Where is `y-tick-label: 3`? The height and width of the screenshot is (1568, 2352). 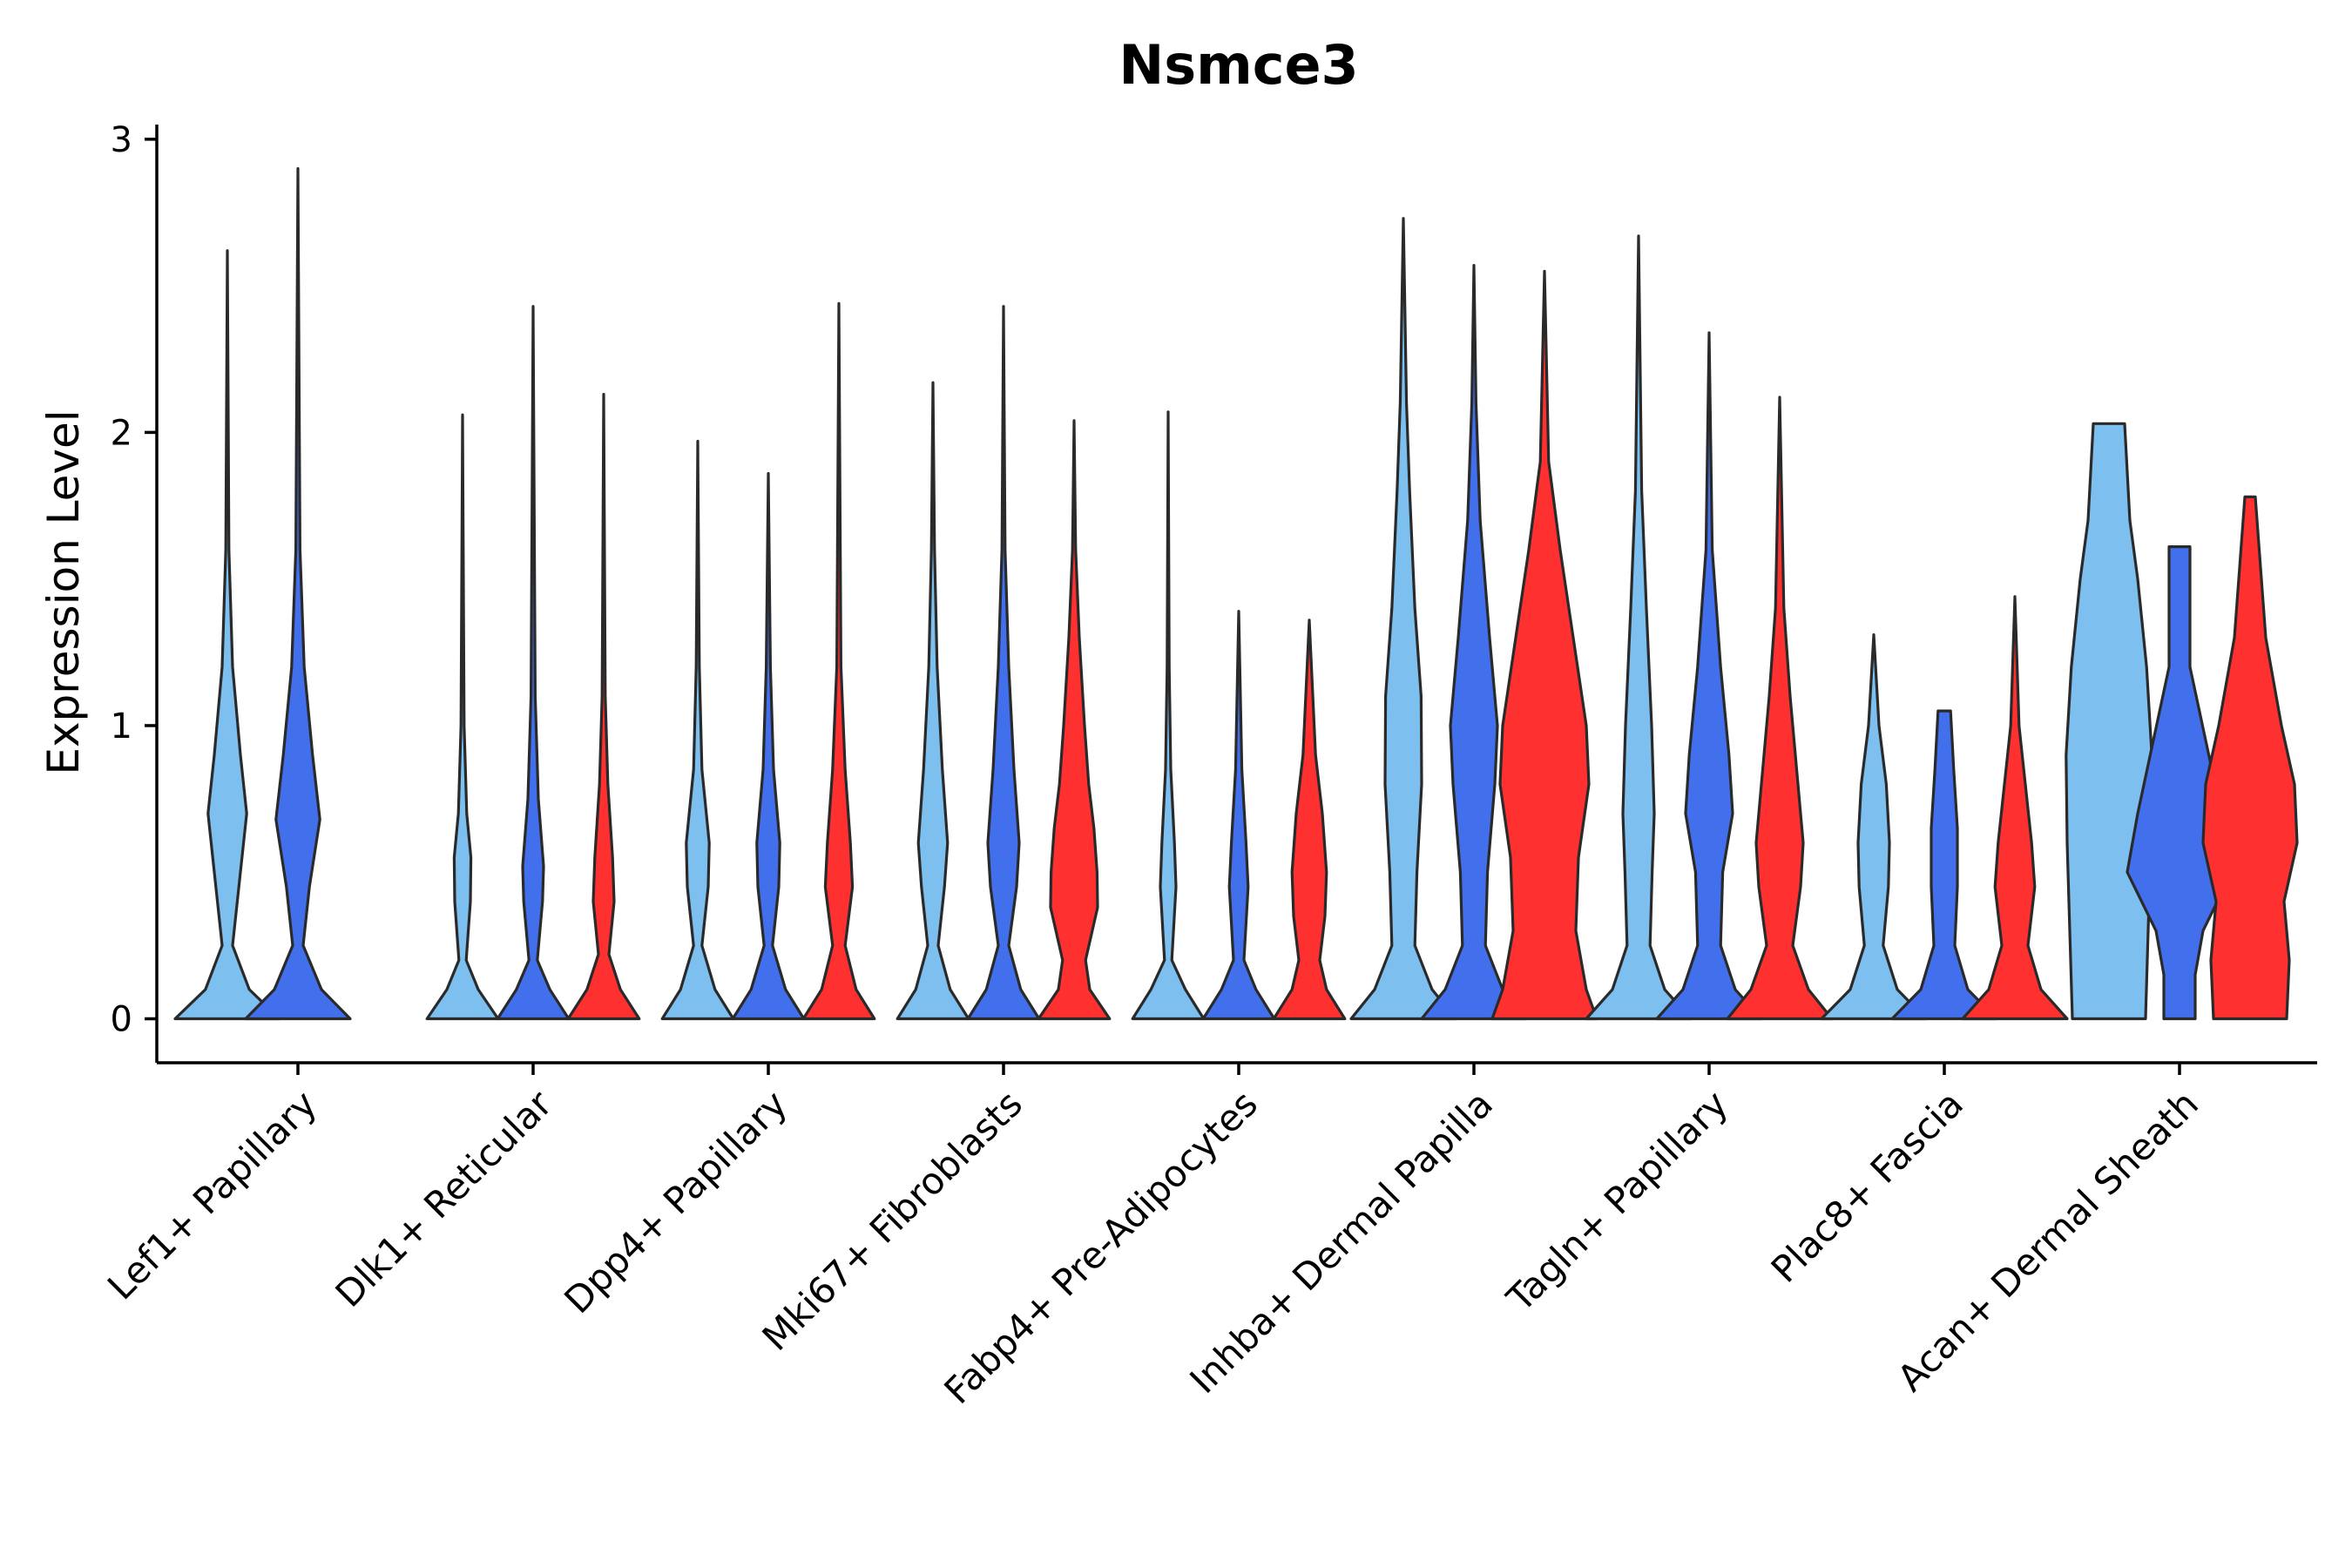 y-tick-label: 3 is located at coordinates (121, 140).